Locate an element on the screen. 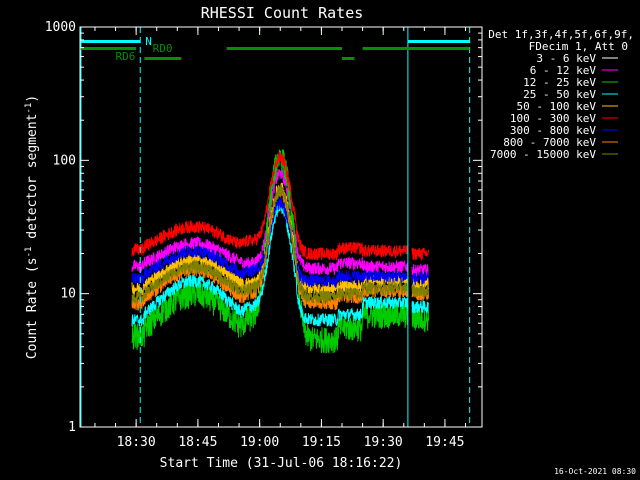  chart-title: RHESSI Count Rates is located at coordinates (282, 13).